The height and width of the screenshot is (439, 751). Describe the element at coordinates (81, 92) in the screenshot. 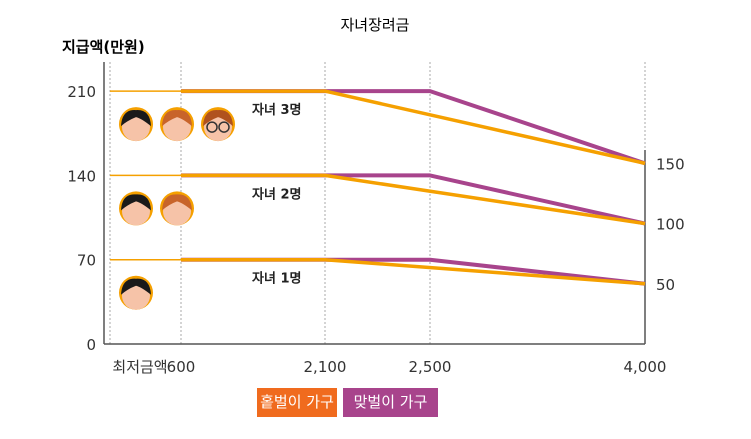

I see `y-tick-label: 210` at that location.